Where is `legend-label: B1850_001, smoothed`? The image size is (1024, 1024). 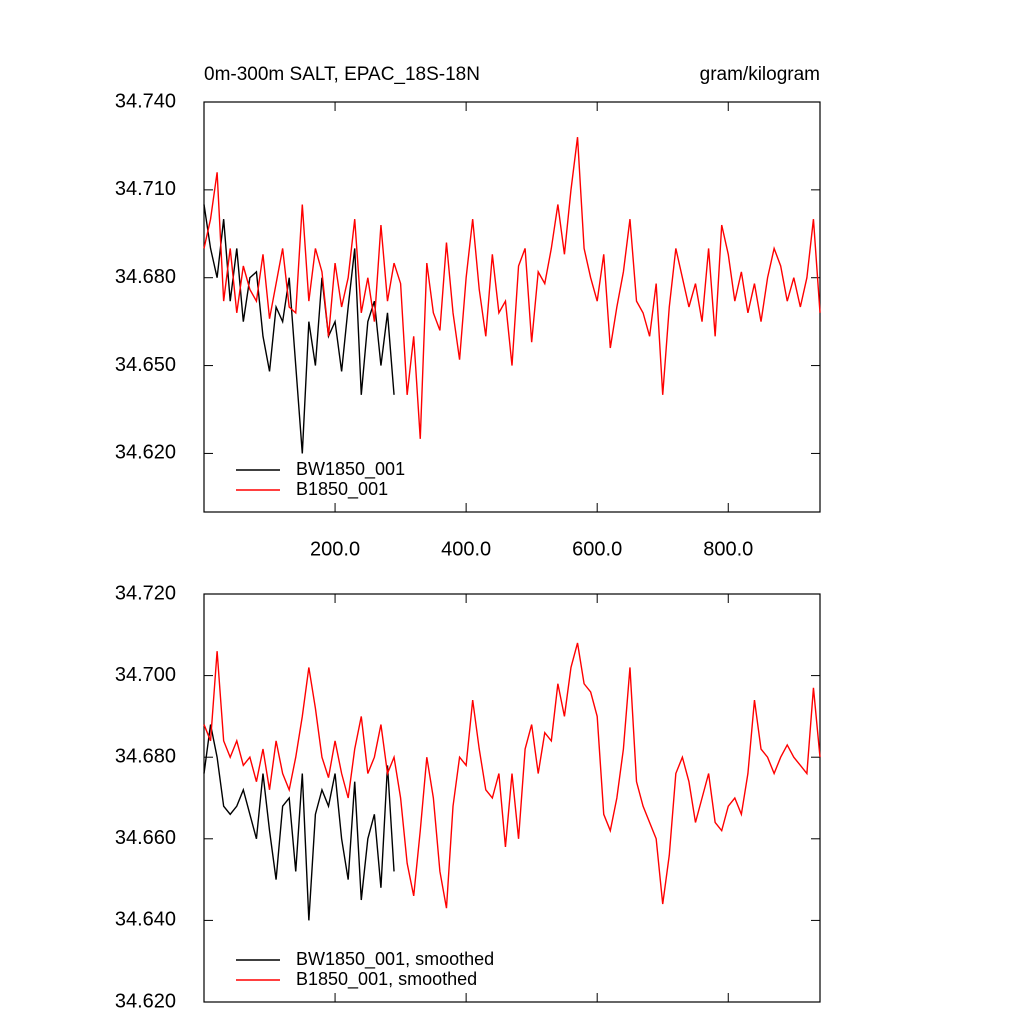
legend-label: B1850_001, smoothed is located at coordinates (386, 979).